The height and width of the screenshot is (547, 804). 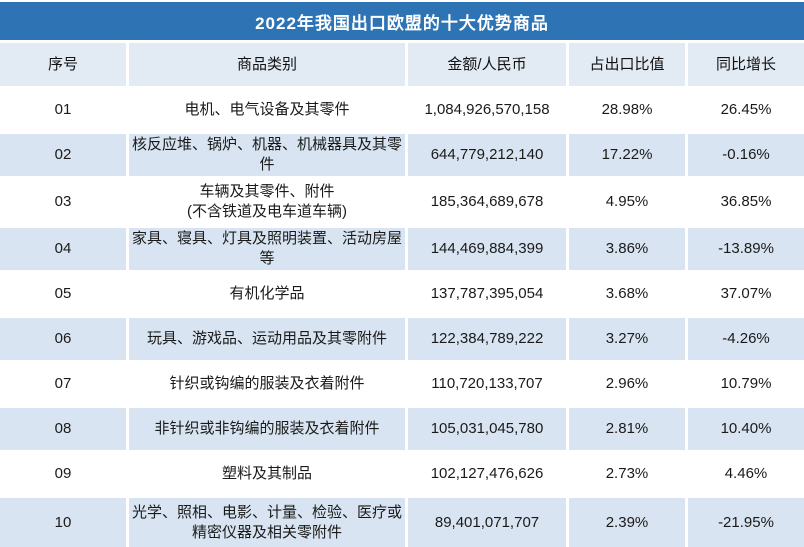 What do you see at coordinates (487, 339) in the screenshot?
I see `cell-amount: 122,384,789,222` at bounding box center [487, 339].